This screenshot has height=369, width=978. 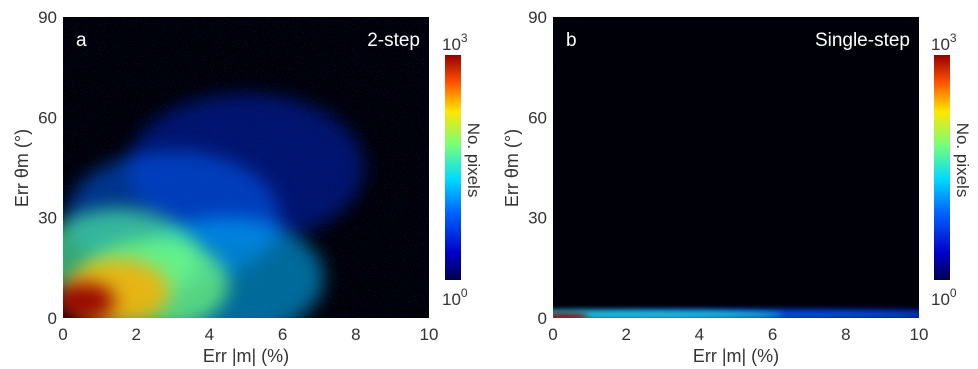 I want to click on colorbar-label-a: No. pixels, so click(x=473, y=160).